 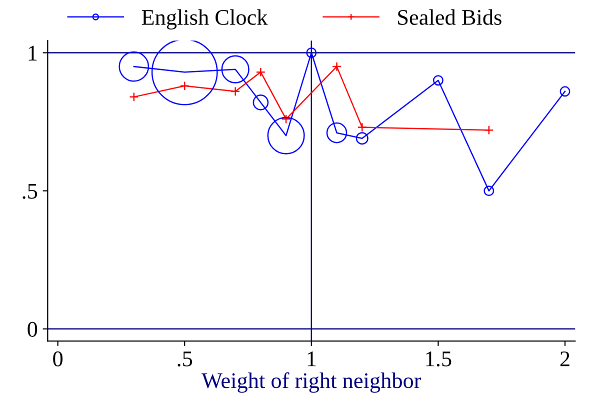 I want to click on y-tick-label: .5, so click(x=30, y=191).